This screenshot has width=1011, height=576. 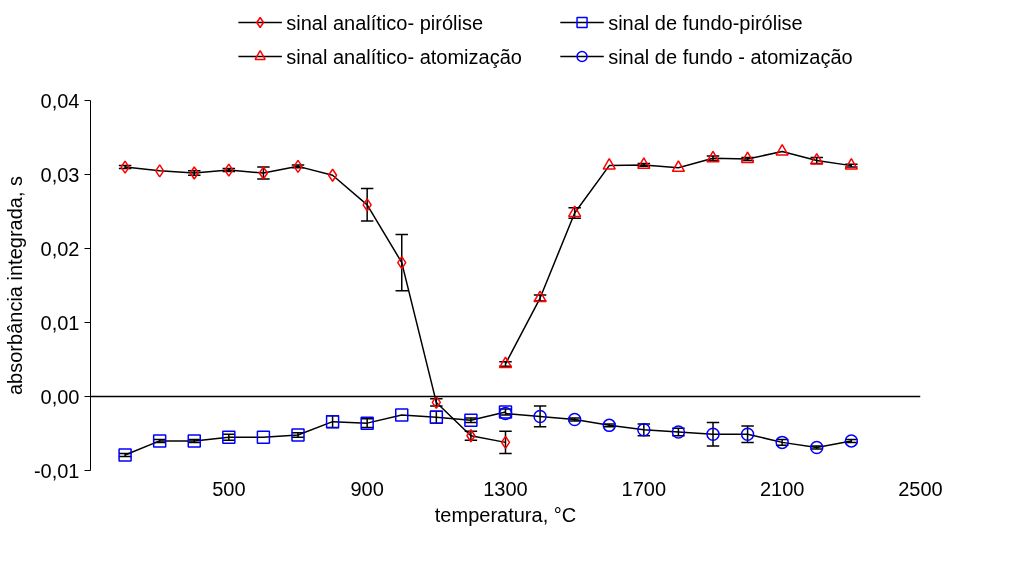 What do you see at coordinates (385, 22) in the screenshot?
I see `legend-label: sinal analítico- pirólise` at bounding box center [385, 22].